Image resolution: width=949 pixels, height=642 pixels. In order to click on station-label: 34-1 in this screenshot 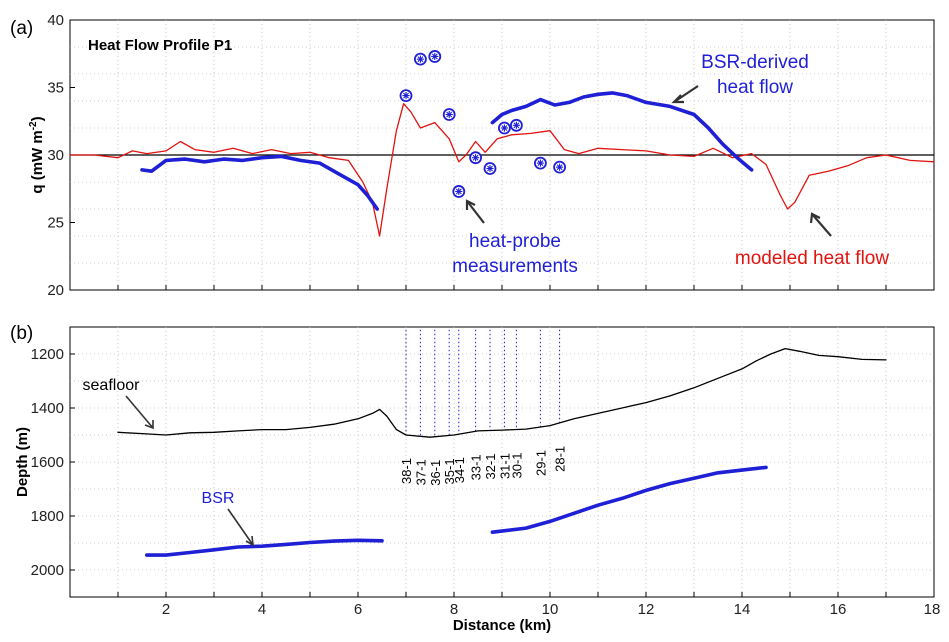, I will do `click(459, 470)`.